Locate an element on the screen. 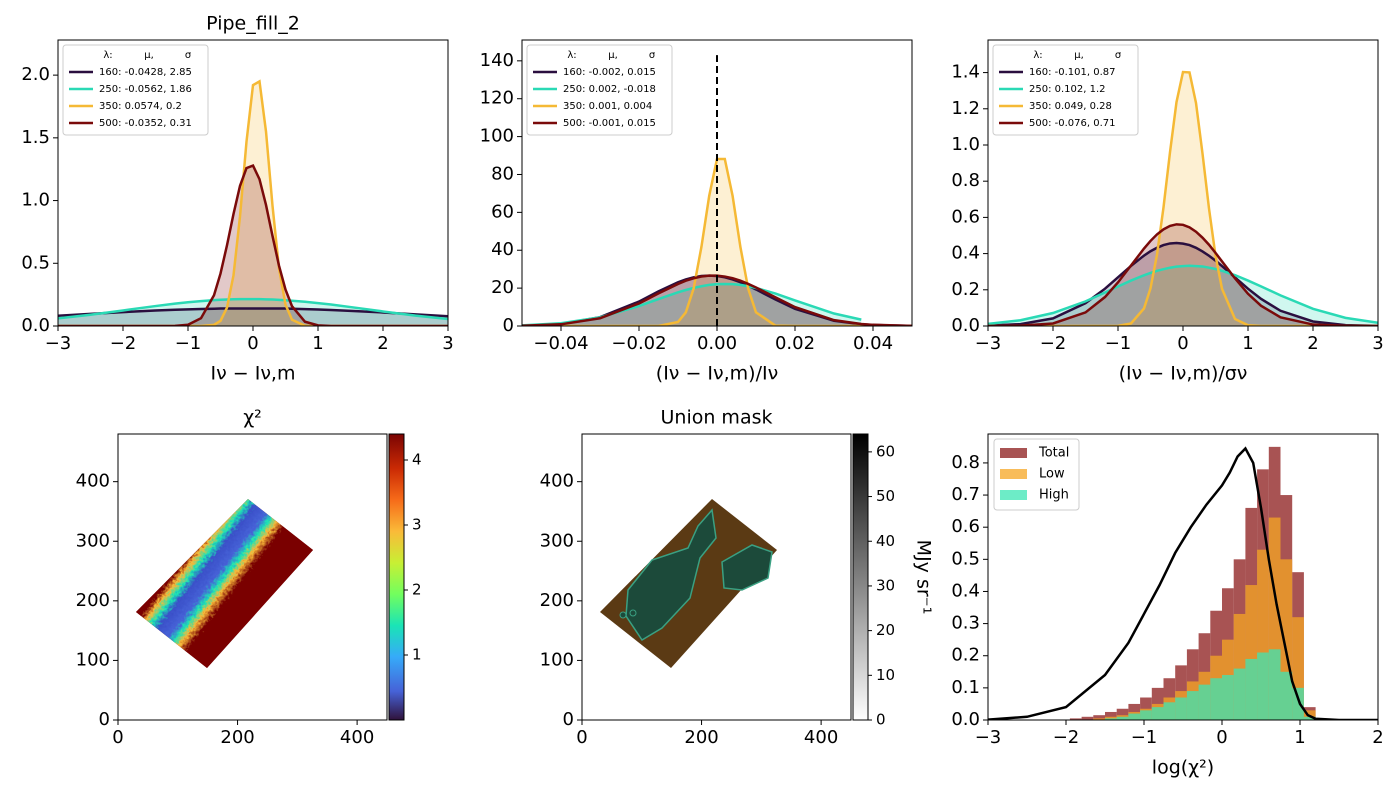 The height and width of the screenshot is (800, 1400). legend-label: 160: -0.002, 0.015 is located at coordinates (609, 72).